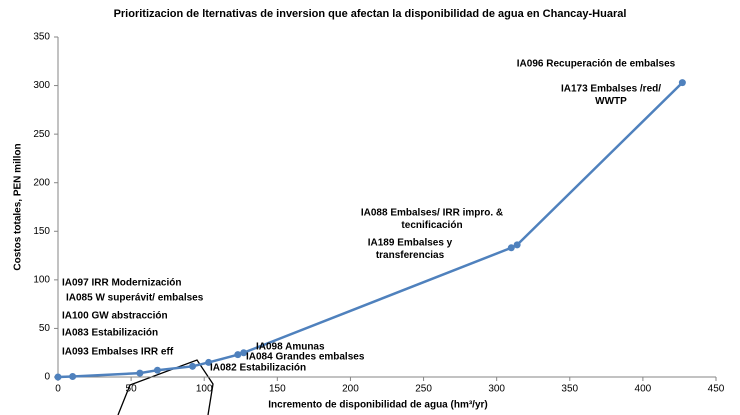  I want to click on x-tick-label: 250, so click(423, 389).